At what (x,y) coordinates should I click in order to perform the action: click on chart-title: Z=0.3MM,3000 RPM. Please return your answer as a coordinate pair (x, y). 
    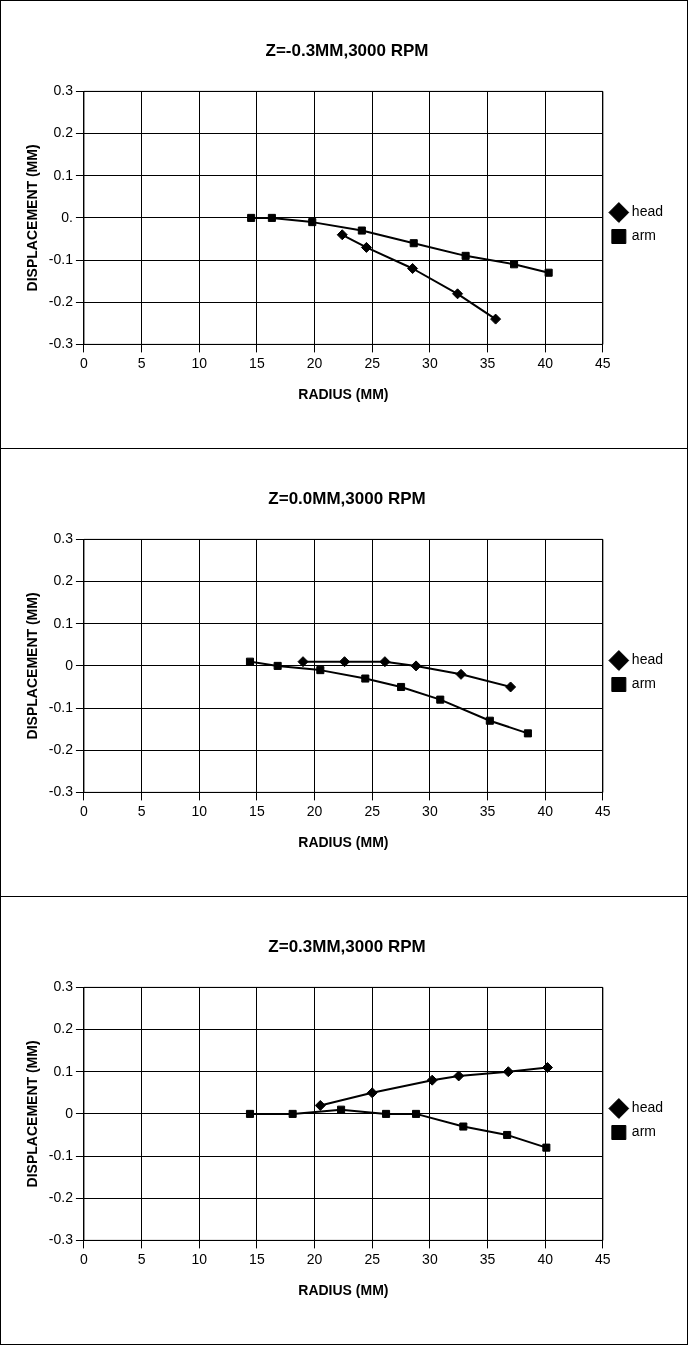
    Looking at the image, I should click on (347, 946).